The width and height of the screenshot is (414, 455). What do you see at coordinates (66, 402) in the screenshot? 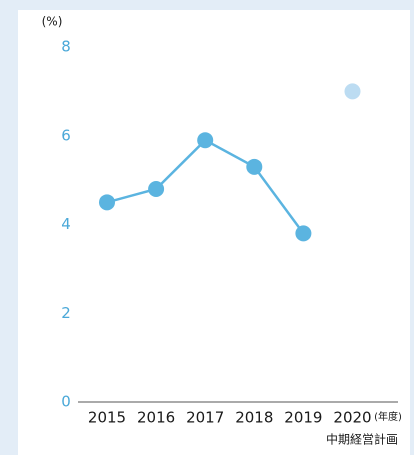
I see `y-tick-label: 0` at bounding box center [66, 402].